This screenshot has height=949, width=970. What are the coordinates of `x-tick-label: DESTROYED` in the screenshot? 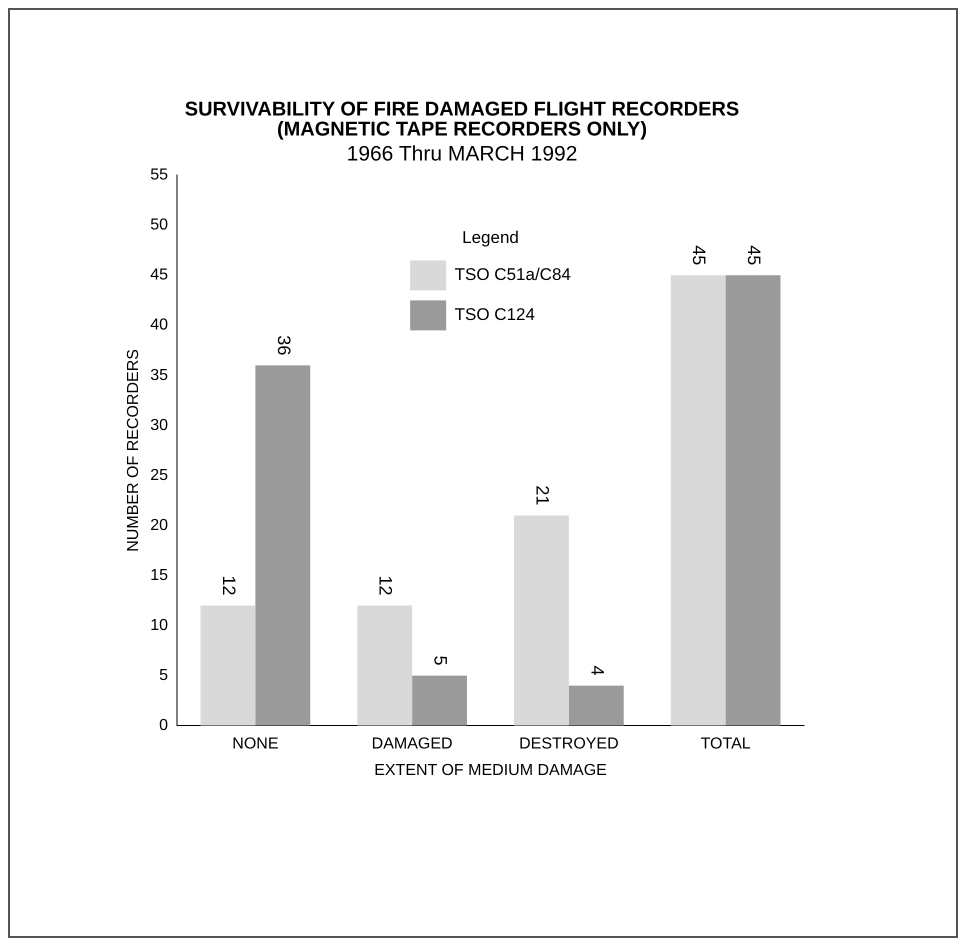 It's located at (569, 744).